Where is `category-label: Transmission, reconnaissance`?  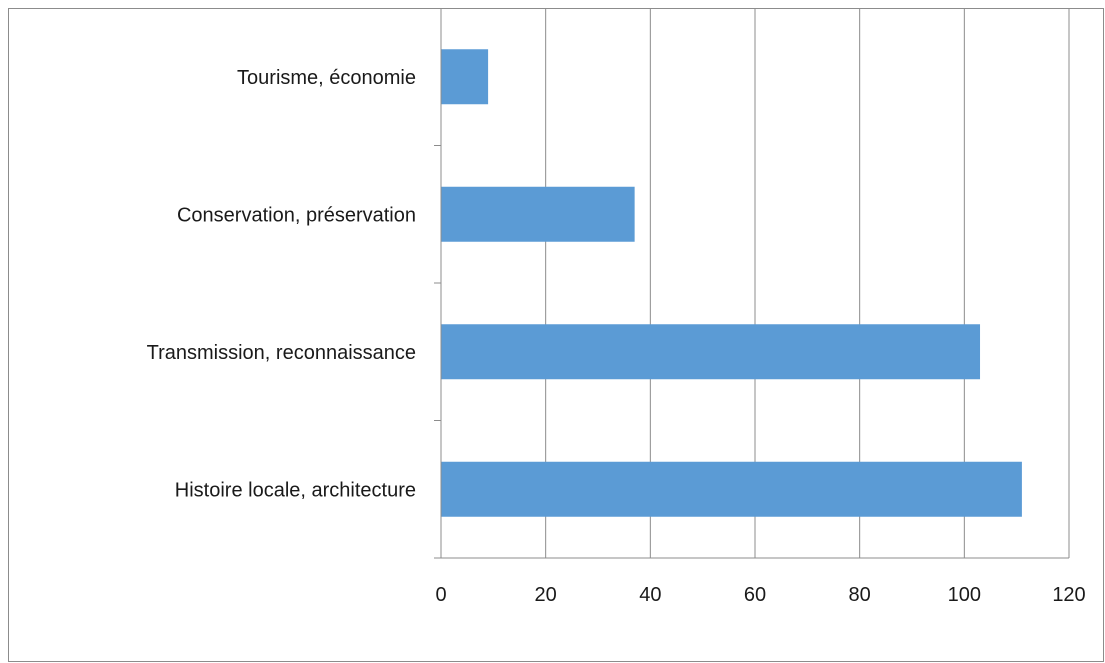
category-label: Transmission, reconnaissance is located at coordinates (281, 353).